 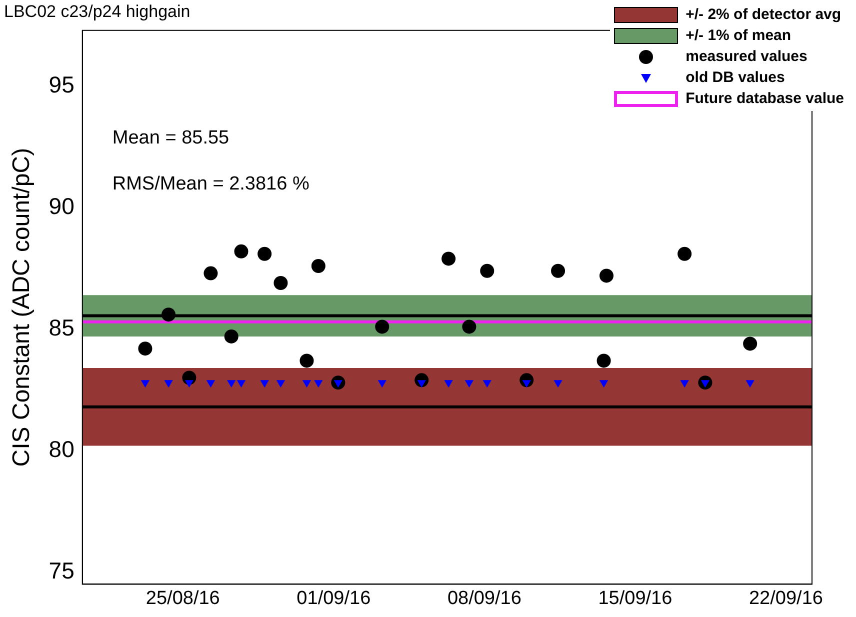 I want to click on legend-label: measured values, so click(x=747, y=56).